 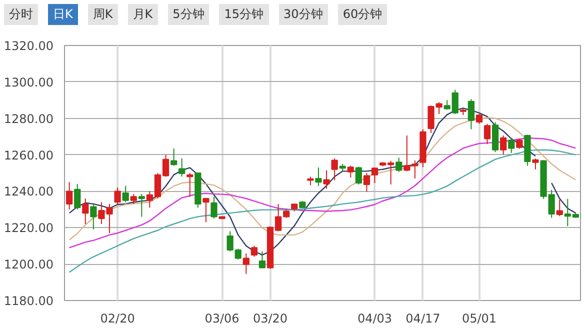 I want to click on x-tick-label: 04/03, so click(x=374, y=319).